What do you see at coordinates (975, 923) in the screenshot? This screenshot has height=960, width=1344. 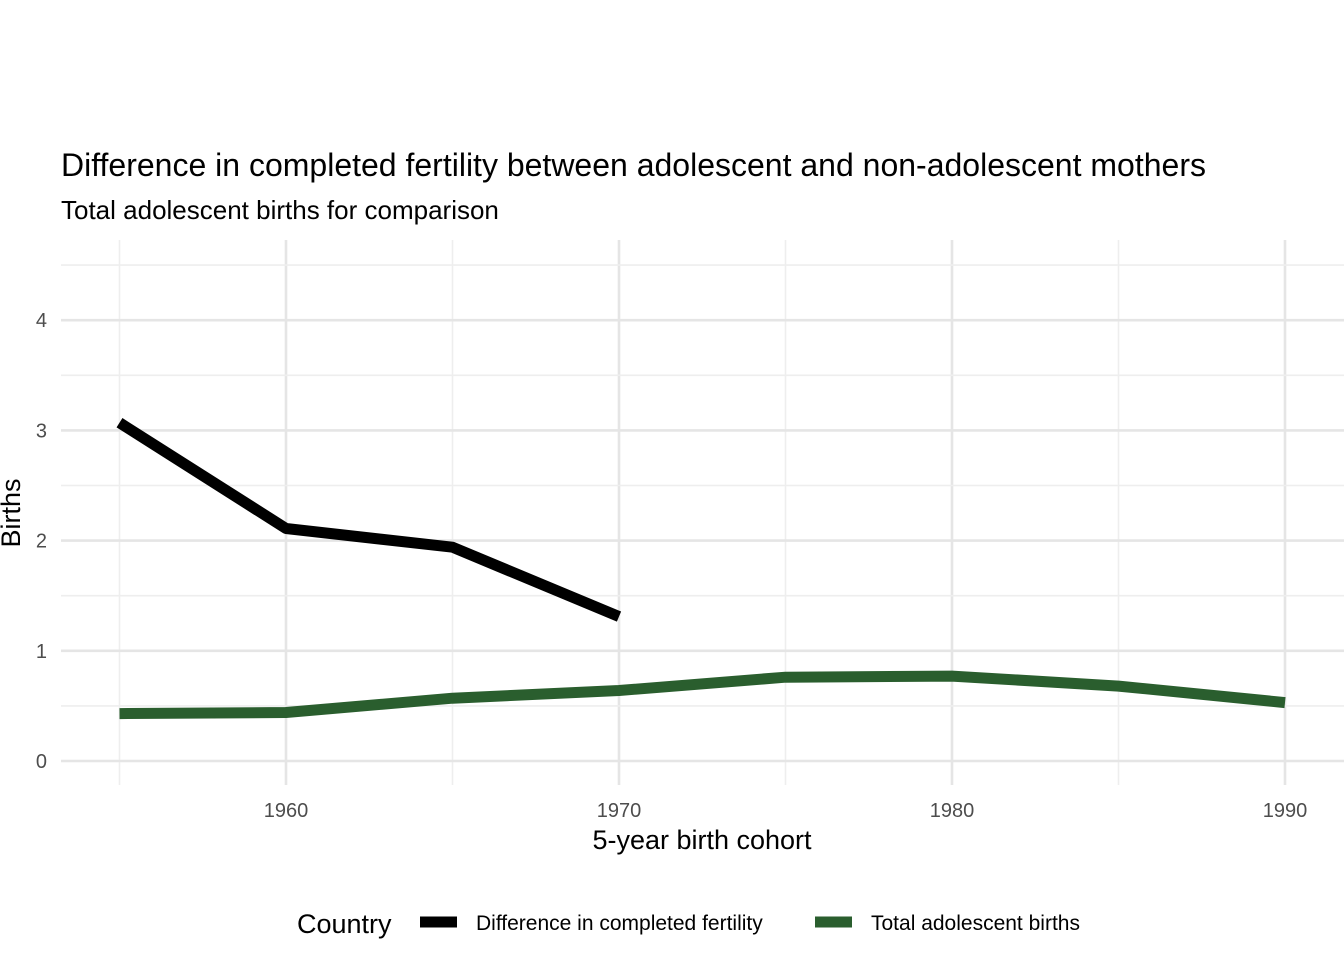 I see `legend-label: Total adolescent births` at bounding box center [975, 923].